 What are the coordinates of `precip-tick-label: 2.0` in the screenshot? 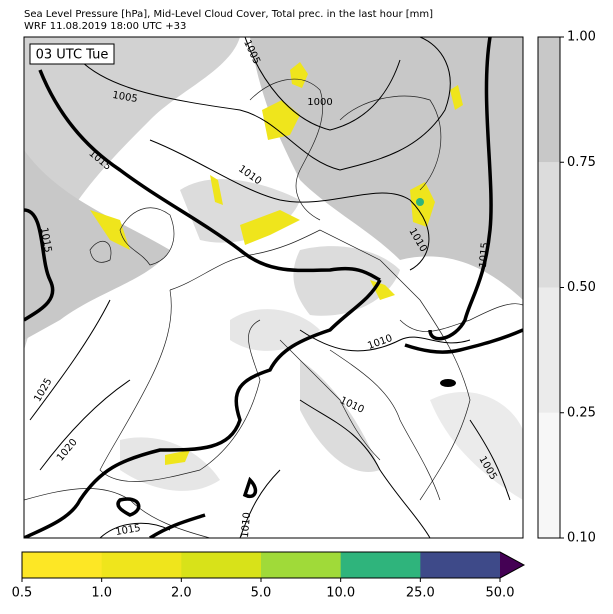 It's located at (181, 593).